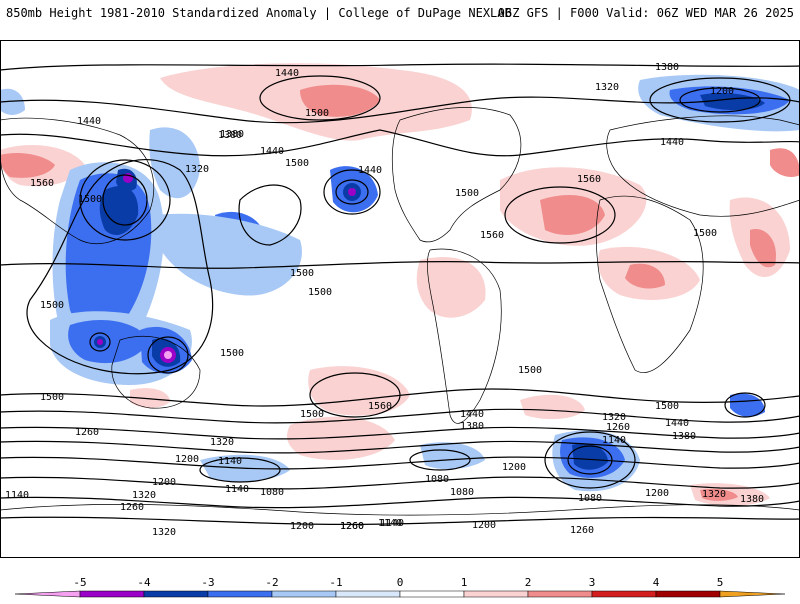 Image resolution: width=800 pixels, height=604 pixels. What do you see at coordinates (144, 582) in the screenshot?
I see `colorbar-tick-label: -4` at bounding box center [144, 582].